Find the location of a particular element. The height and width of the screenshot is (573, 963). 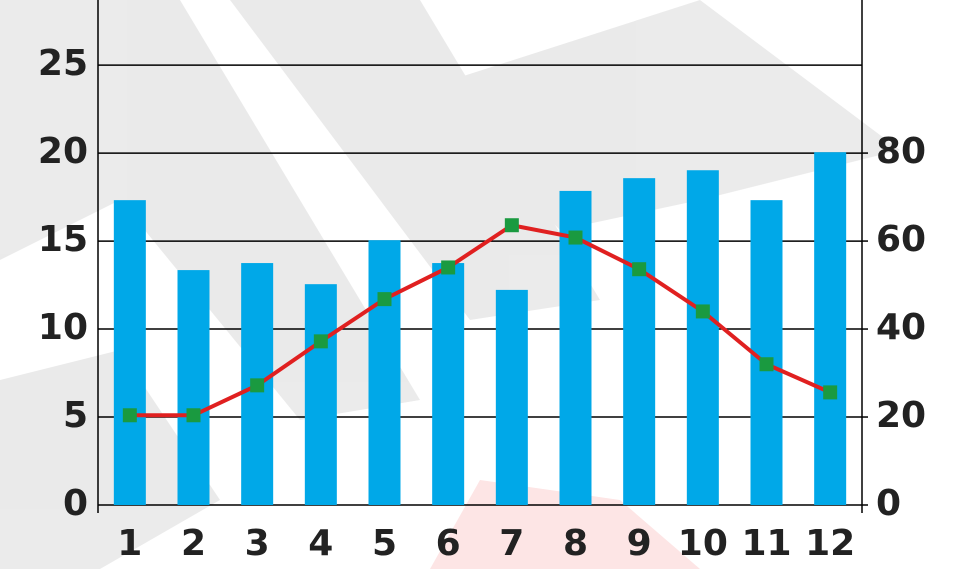

x-tick-label: 9 is located at coordinates (639, 543).